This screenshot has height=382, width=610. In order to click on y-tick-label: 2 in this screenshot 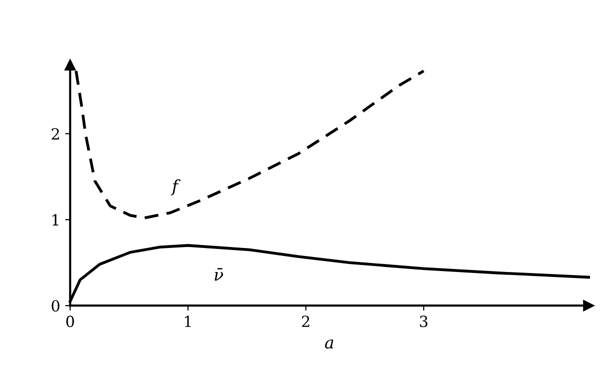, I will do `click(55, 134)`.